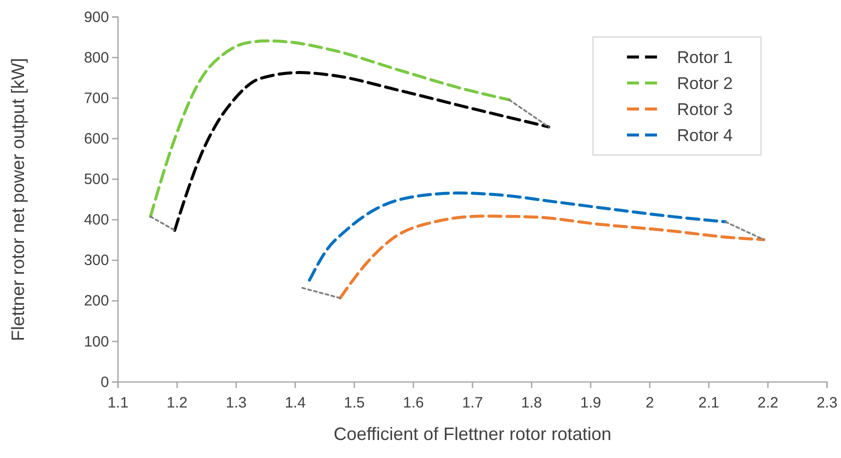  I want to click on y-tick-label: 400, so click(96, 220).